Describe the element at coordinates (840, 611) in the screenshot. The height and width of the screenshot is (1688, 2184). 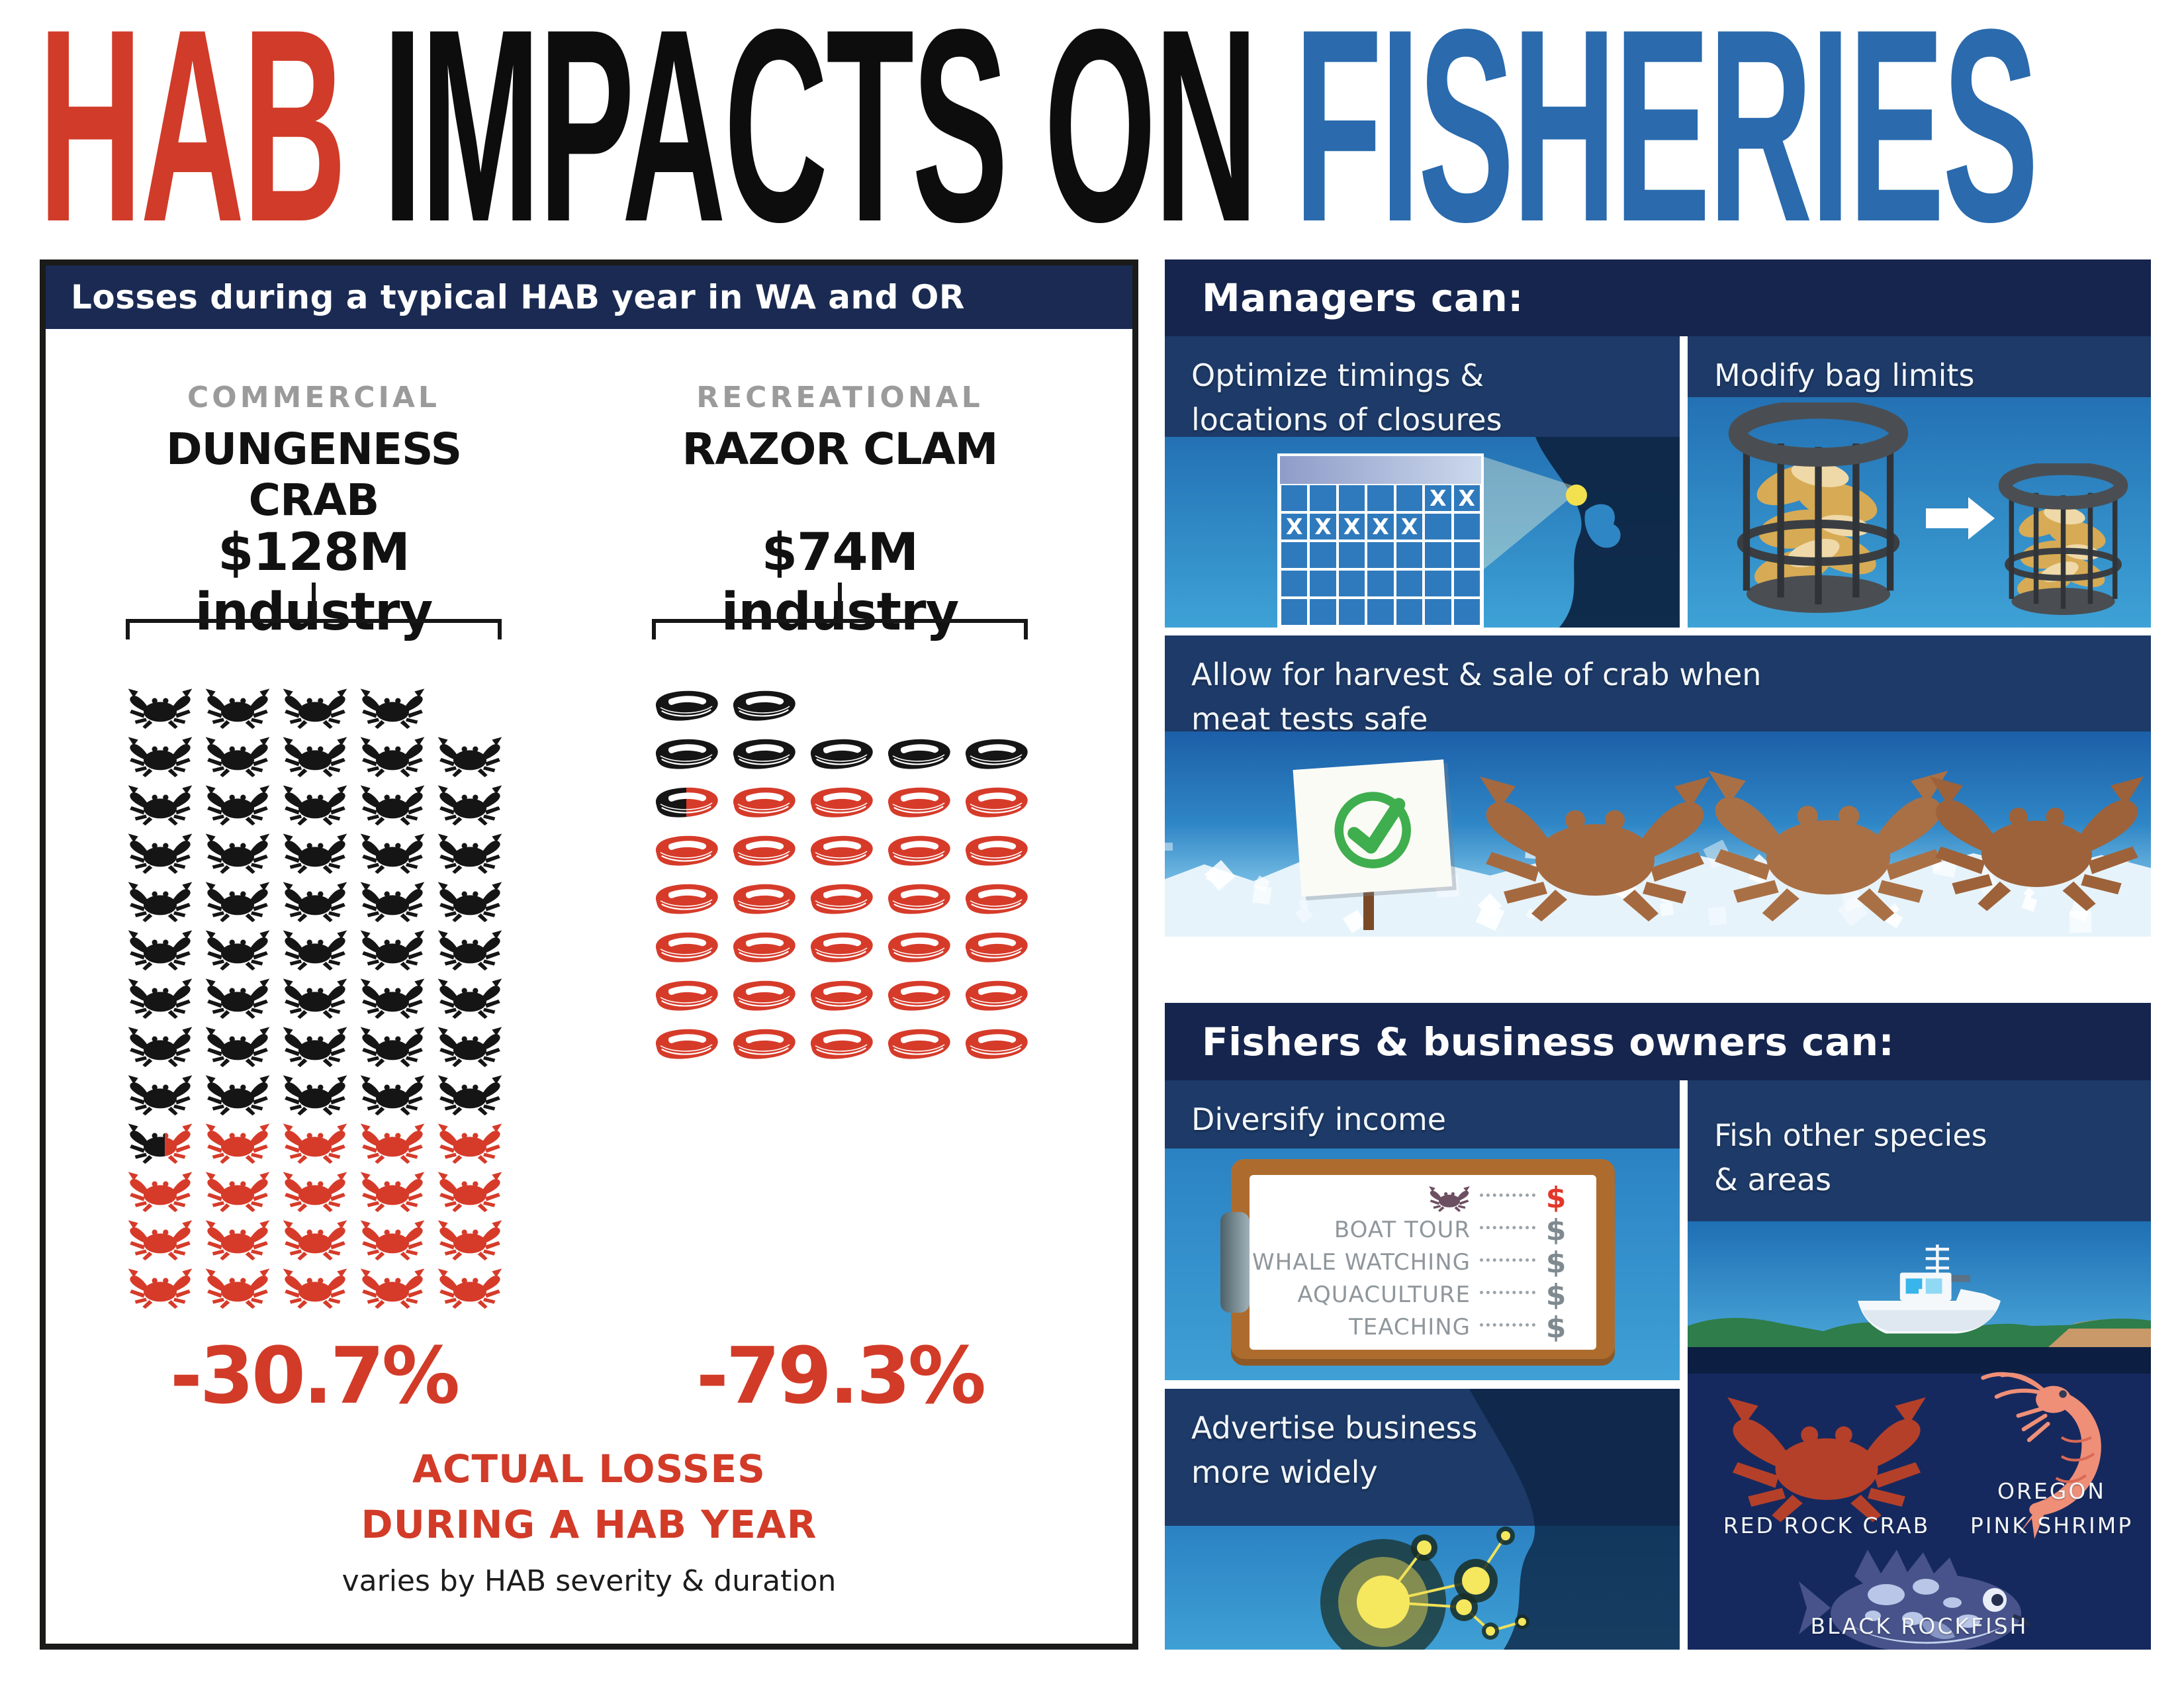
I see `clam-bracket` at that location.